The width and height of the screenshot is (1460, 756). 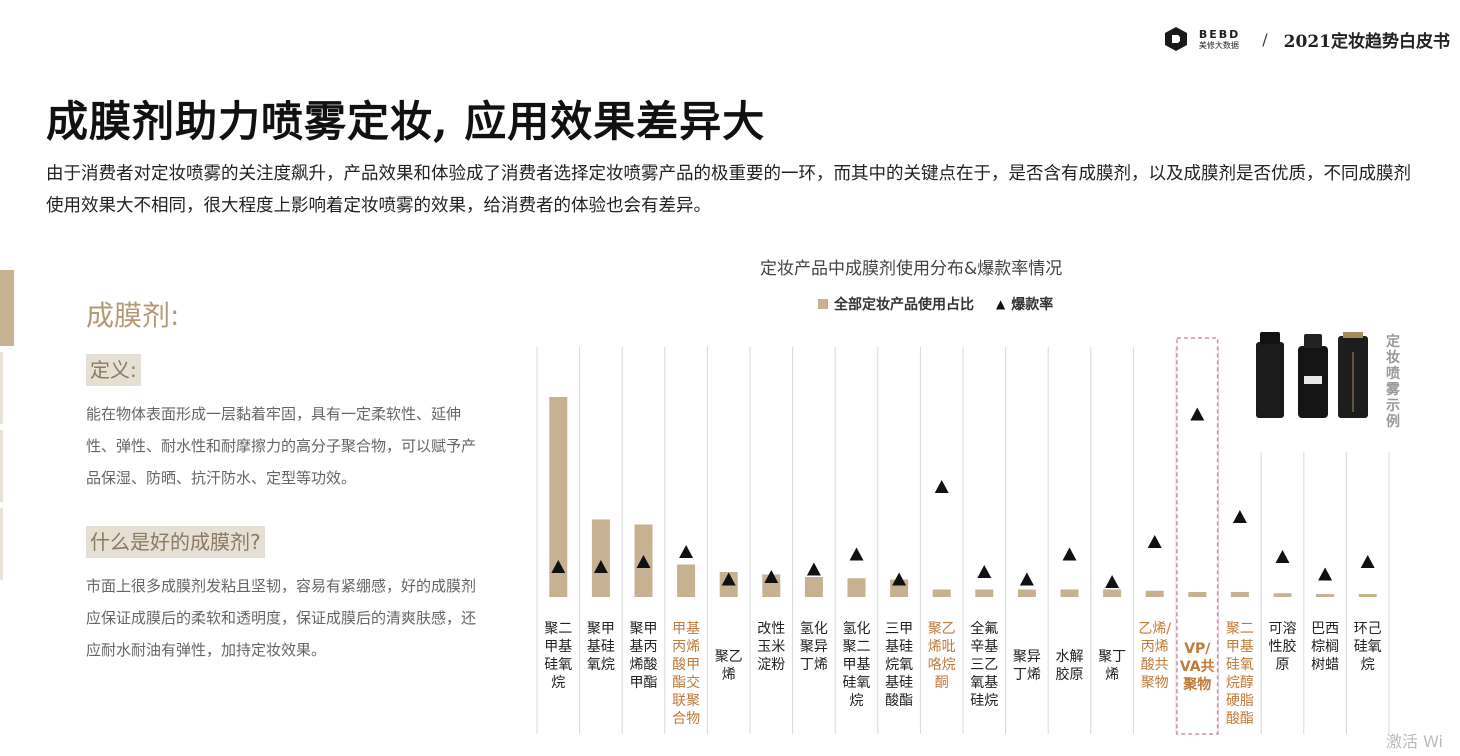 I want to click on category-label: 聚甲基丙烯酸甲酯, so click(x=643, y=656).